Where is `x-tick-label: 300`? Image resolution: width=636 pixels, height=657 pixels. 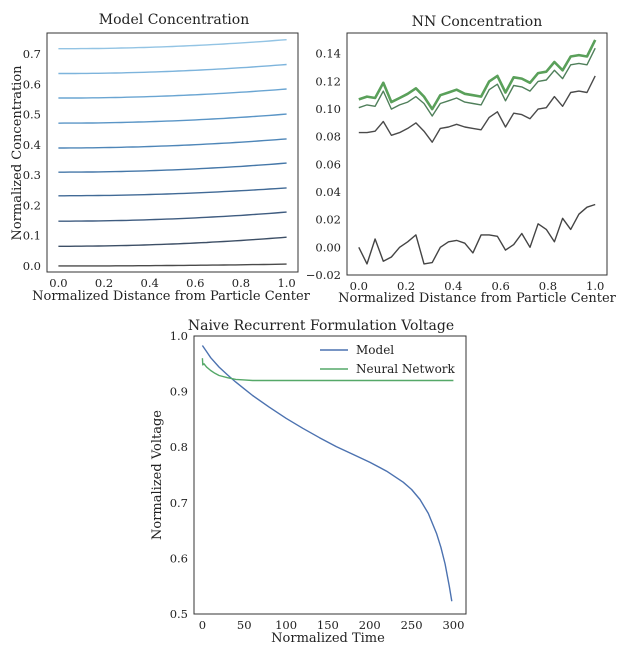 x-tick-label: 300 is located at coordinates (453, 625).